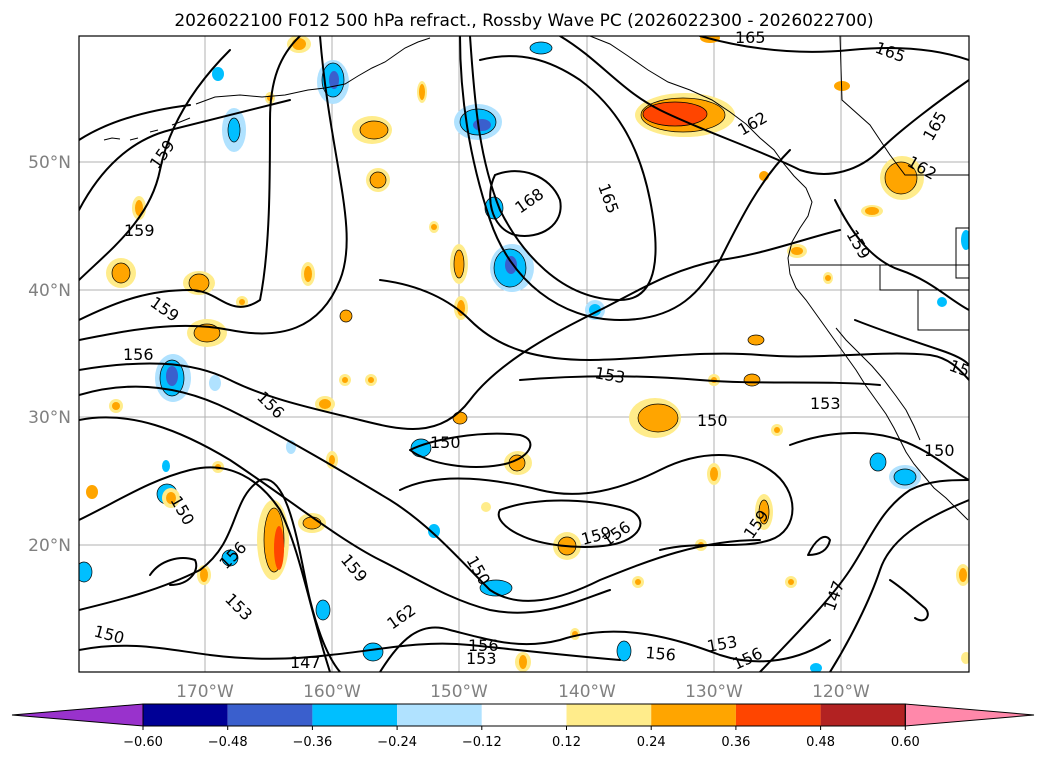 This screenshot has width=1047, height=765. I want to click on contour-label: 165, so click(750, 37).